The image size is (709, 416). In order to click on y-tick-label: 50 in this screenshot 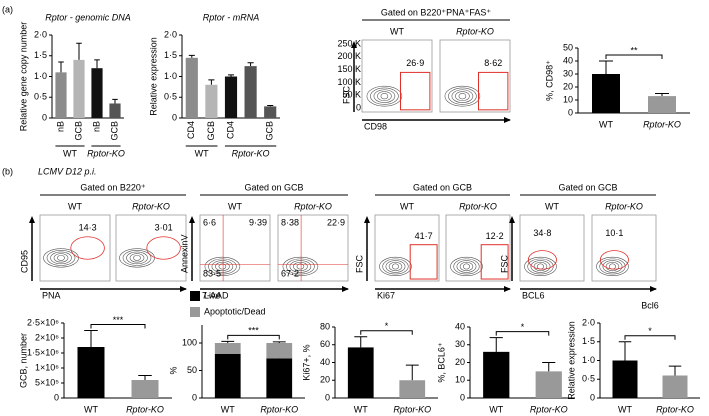, I will do `click(568, 47)`.